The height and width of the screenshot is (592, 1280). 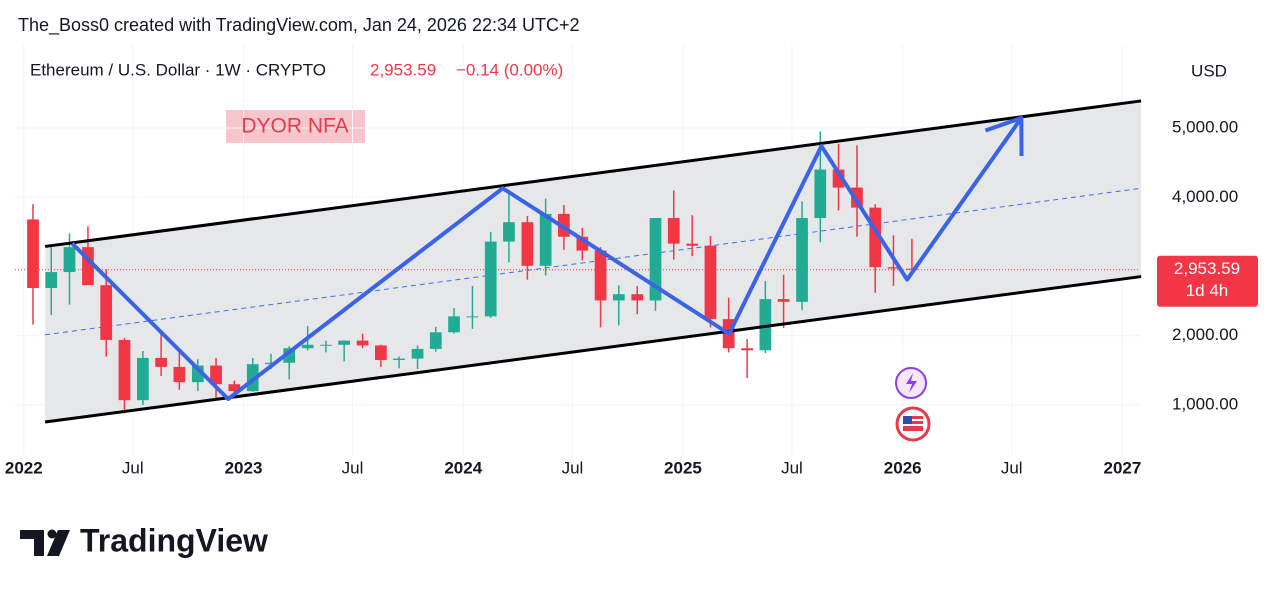 I want to click on logo-text: TradingView, so click(x=174, y=540).